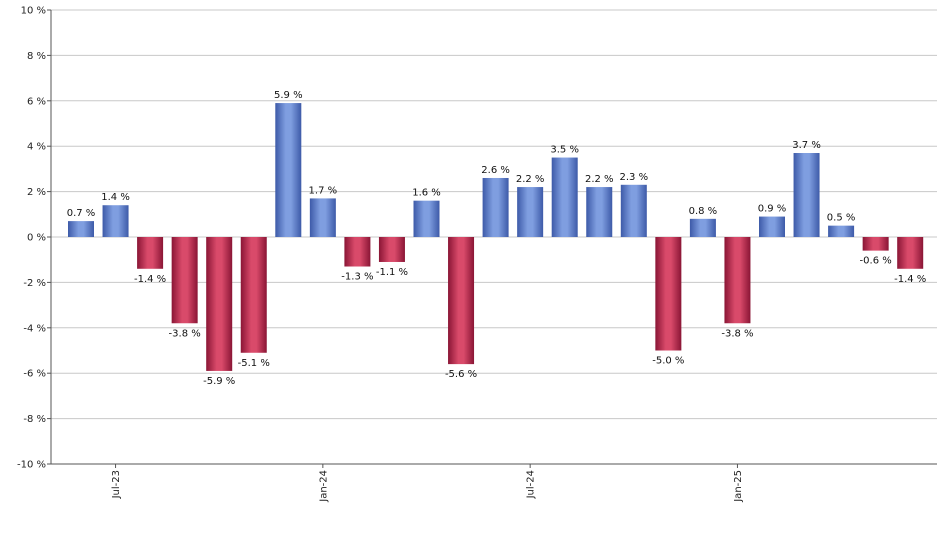 The width and height of the screenshot is (940, 550). I want to click on y-tick-label: -4 %, so click(34, 328).